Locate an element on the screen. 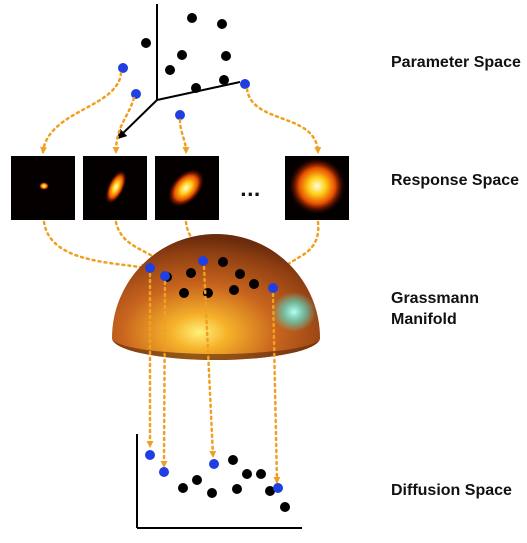 This screenshot has height=543, width=527. response-space-label: Response Space is located at coordinates (455, 180).